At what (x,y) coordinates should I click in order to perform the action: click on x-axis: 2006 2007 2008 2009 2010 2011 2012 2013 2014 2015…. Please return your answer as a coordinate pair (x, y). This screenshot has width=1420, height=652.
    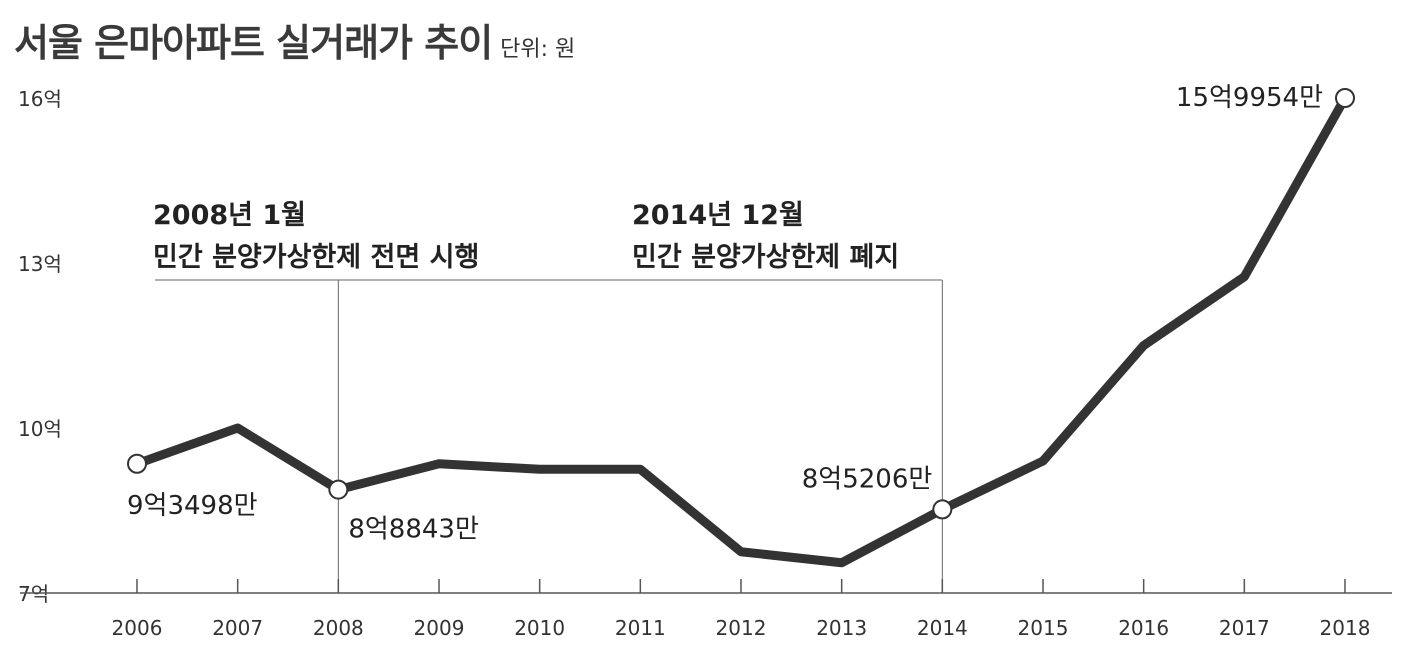
    Looking at the image, I should click on (706, 609).